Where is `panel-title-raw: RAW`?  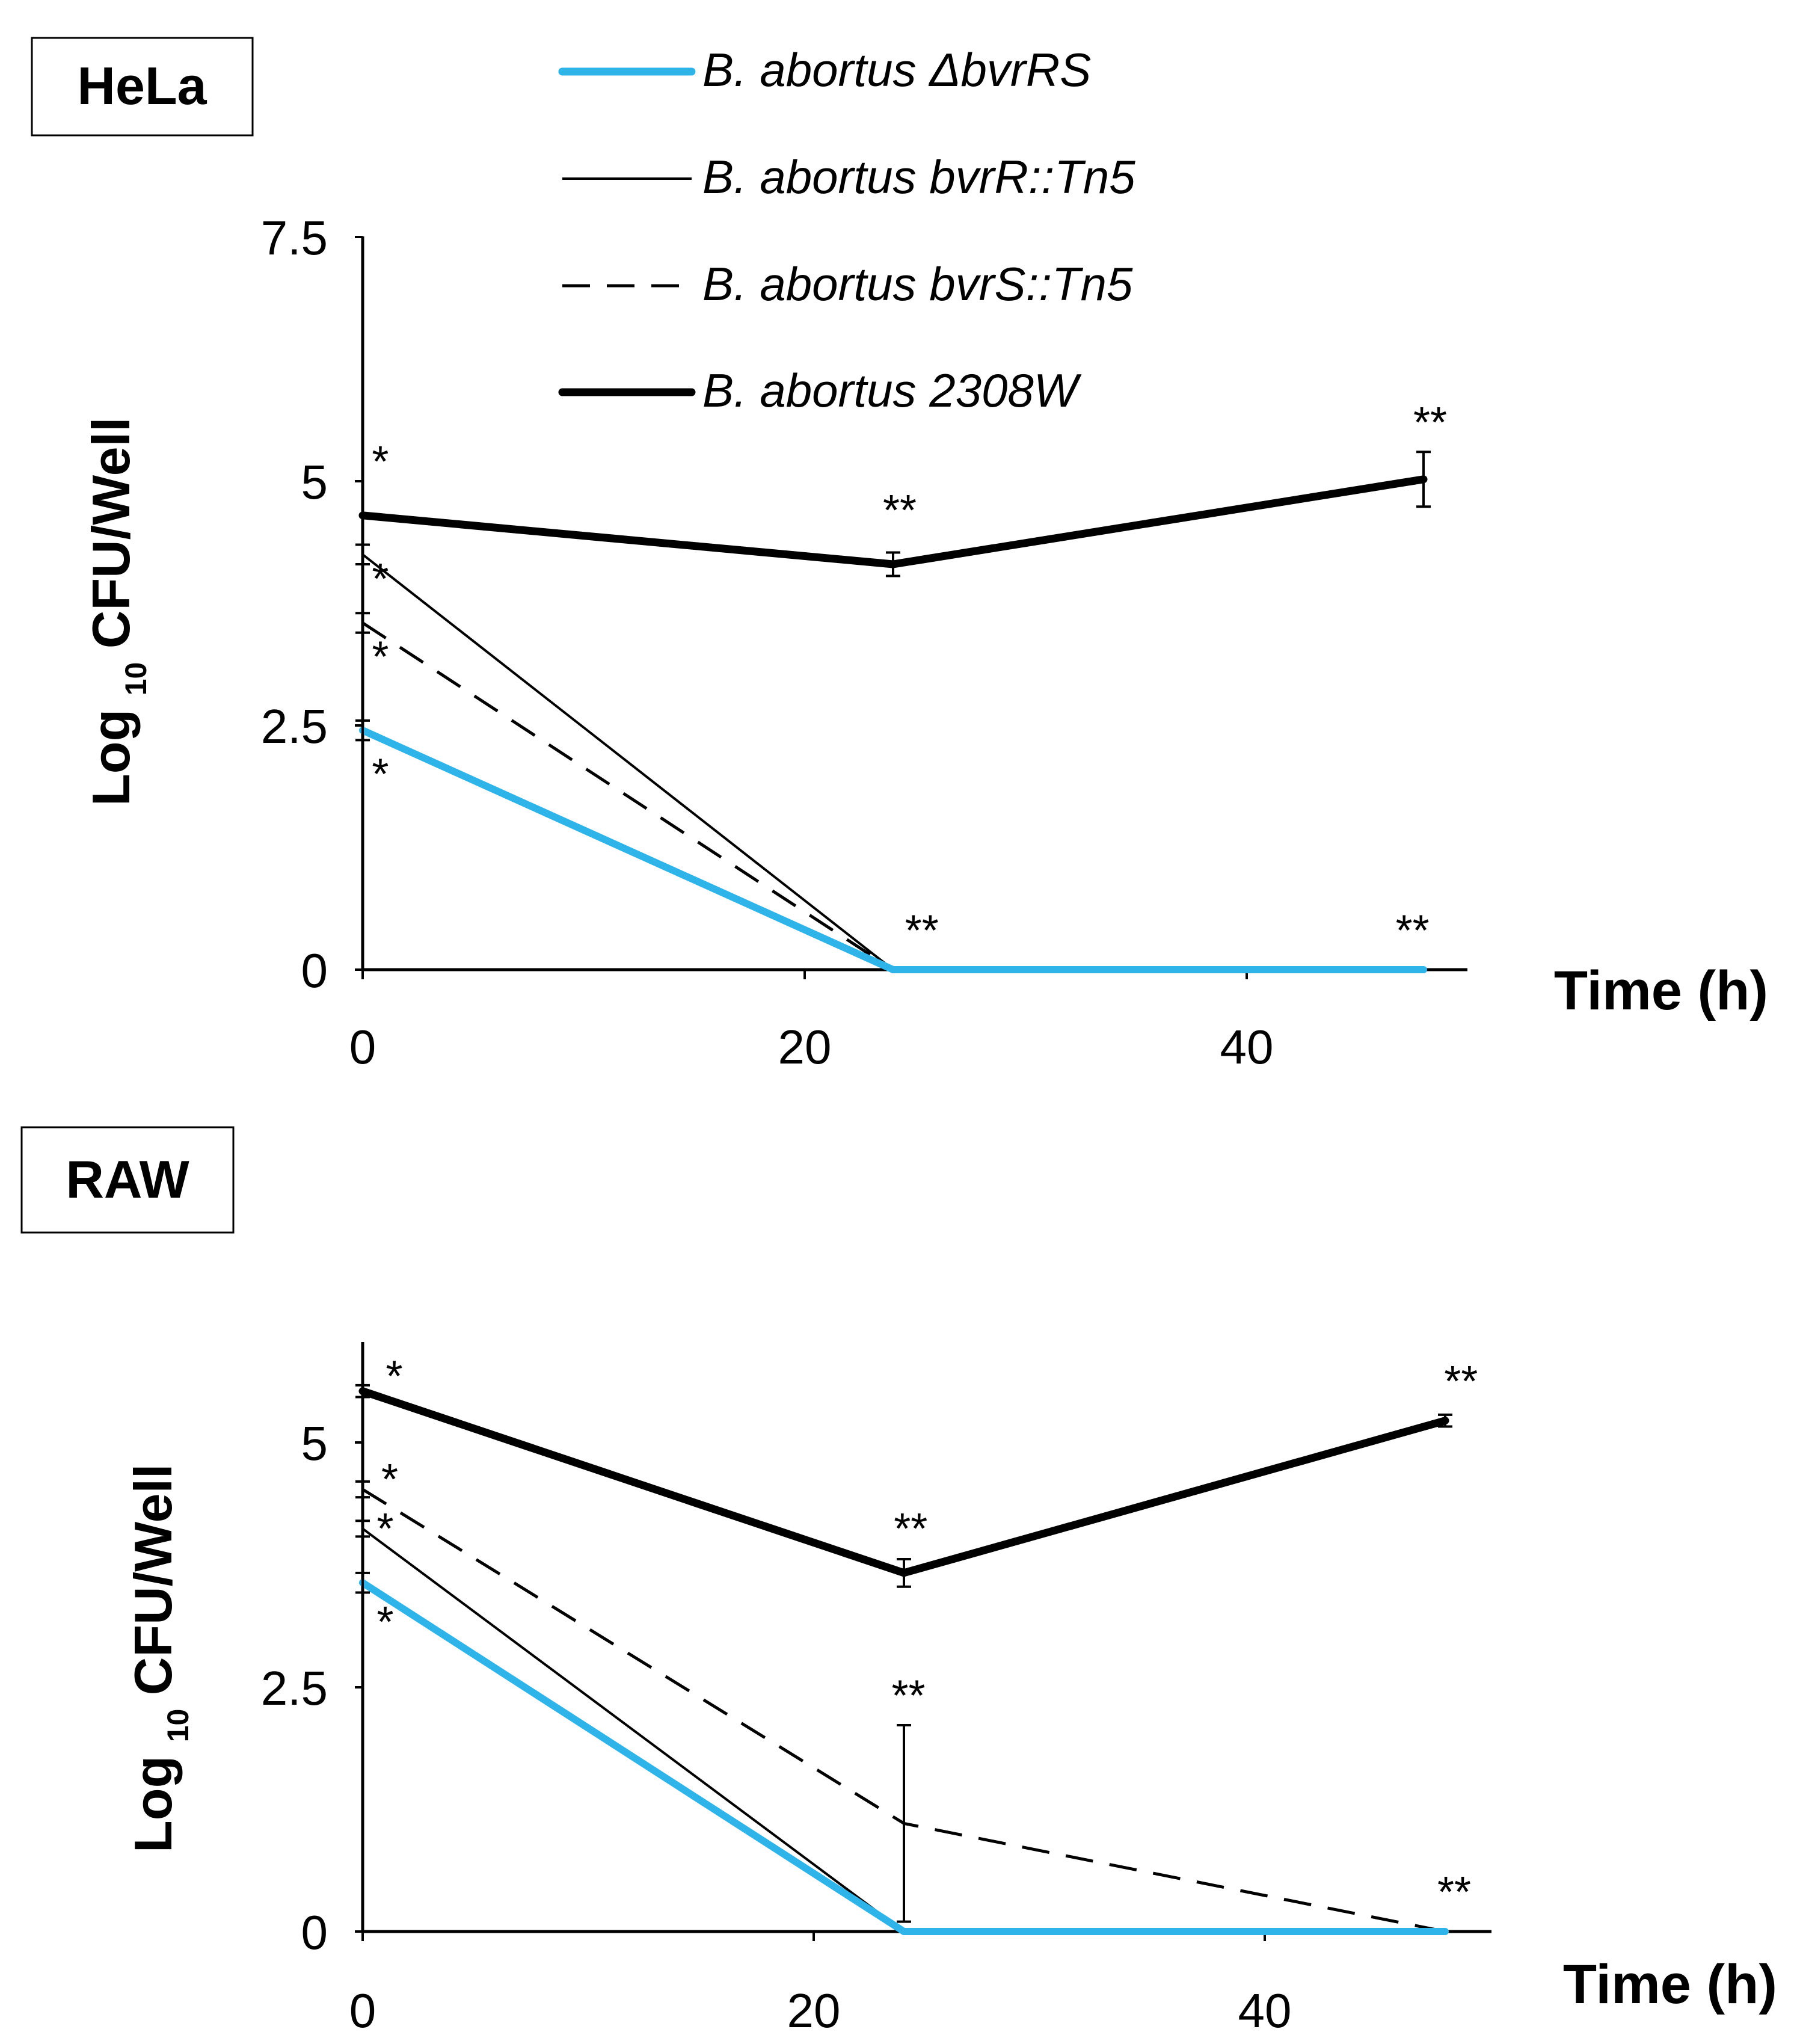
panel-title-raw: RAW is located at coordinates (128, 1179).